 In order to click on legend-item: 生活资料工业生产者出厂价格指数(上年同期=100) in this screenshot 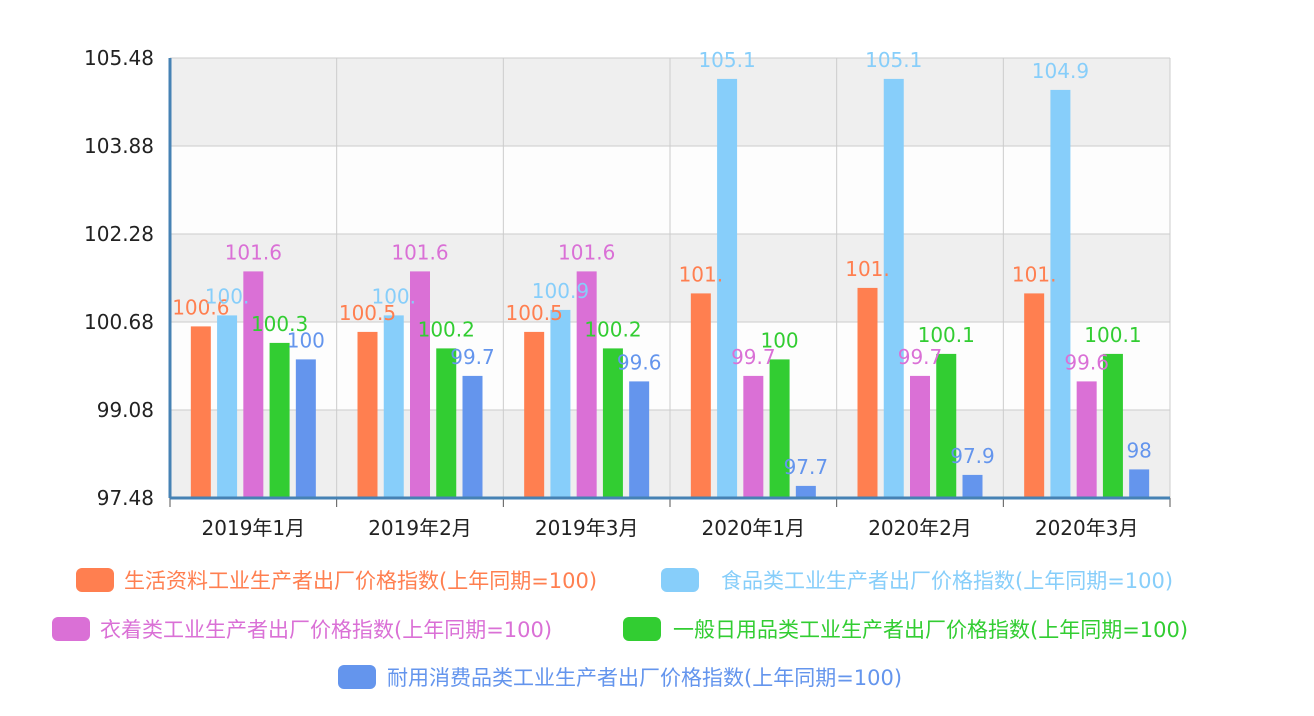, I will do `click(336, 580)`.